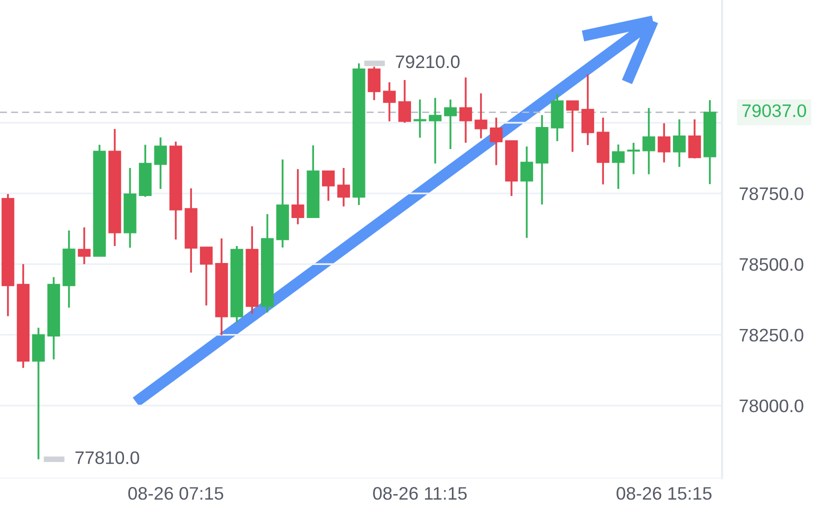 The height and width of the screenshot is (512, 829). I want to click on ref-line-label: 79037.0, so click(774, 111).